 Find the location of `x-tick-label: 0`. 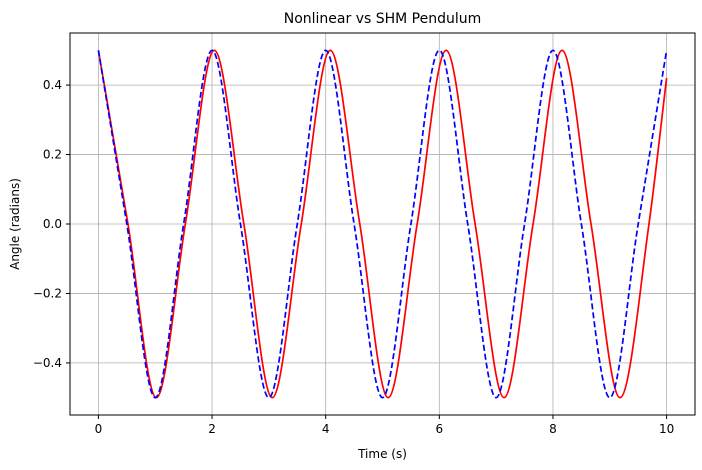

x-tick-label: 0 is located at coordinates (99, 429).